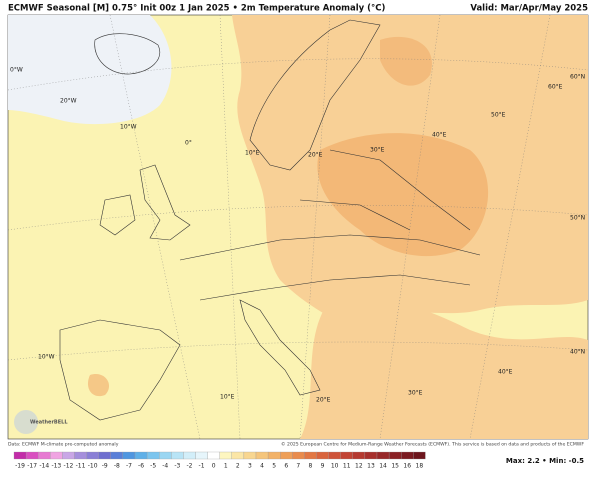  I want to click on colorbar-label: 15, so click(395, 466).